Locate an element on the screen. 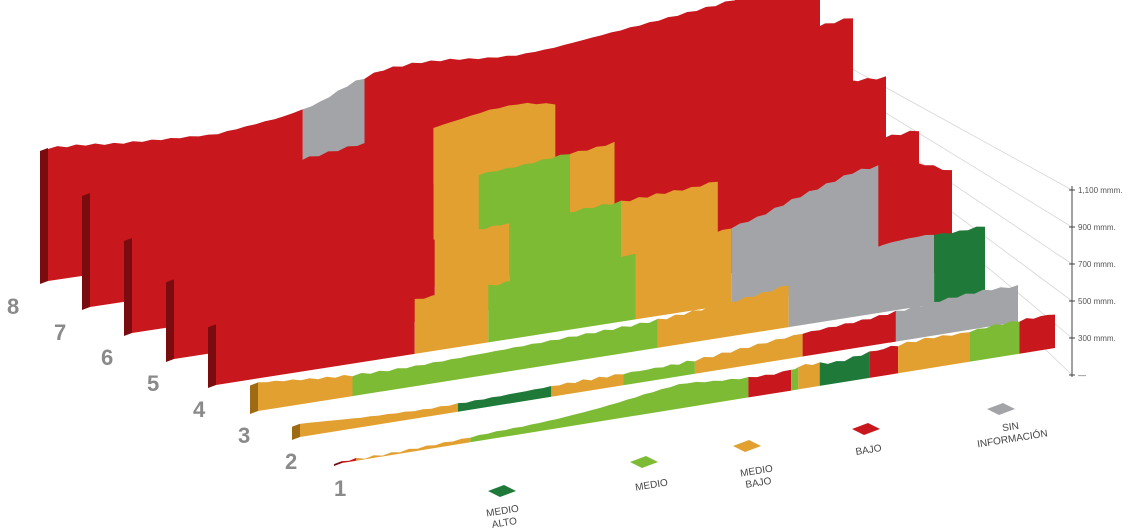  row-label-3: 3 is located at coordinates (244, 435).